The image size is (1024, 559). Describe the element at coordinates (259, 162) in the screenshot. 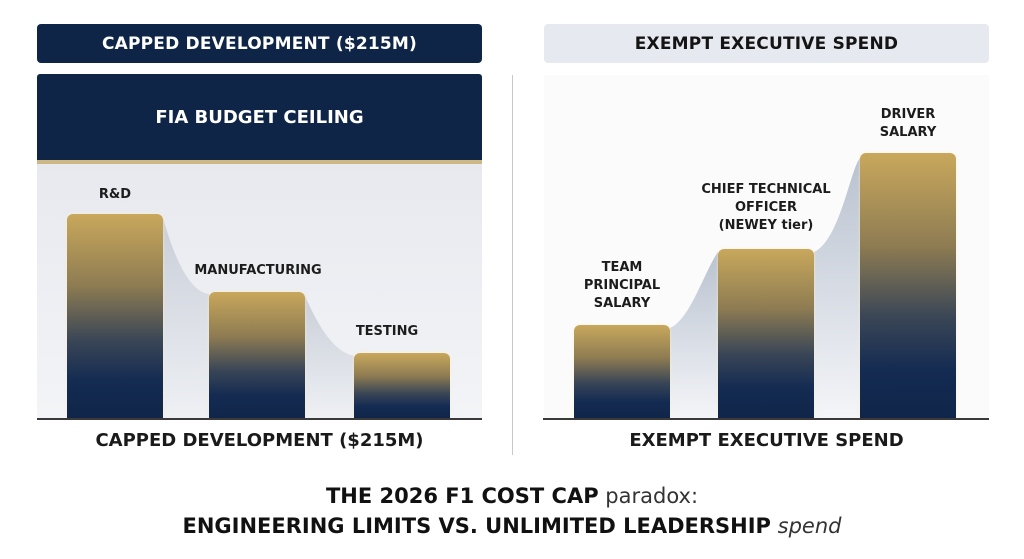

I see `ceiling-gold-line` at that location.